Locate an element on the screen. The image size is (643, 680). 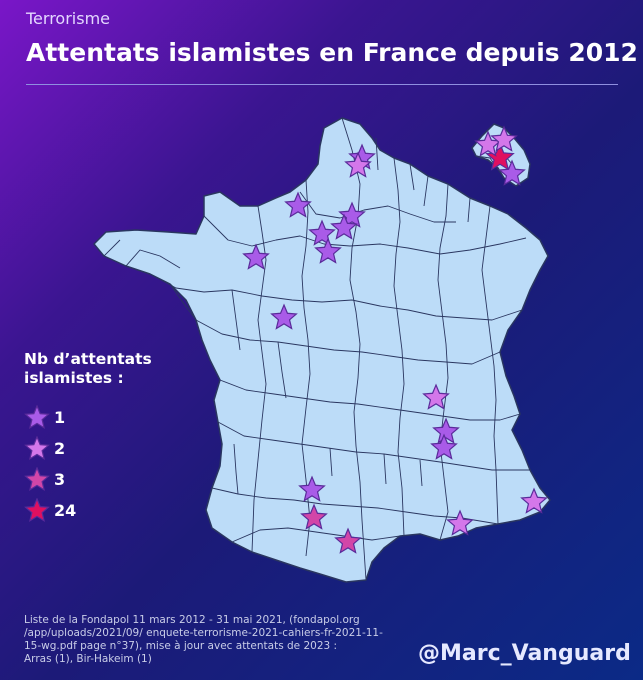
legend-title-line2: islamistes : is located at coordinates (74, 378).